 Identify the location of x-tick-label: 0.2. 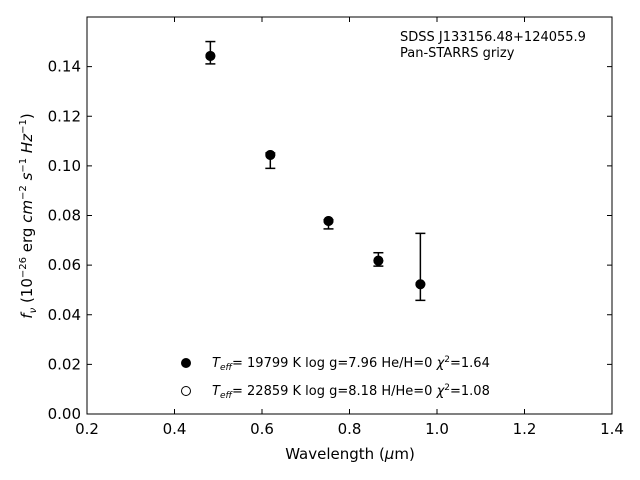
(87, 429).